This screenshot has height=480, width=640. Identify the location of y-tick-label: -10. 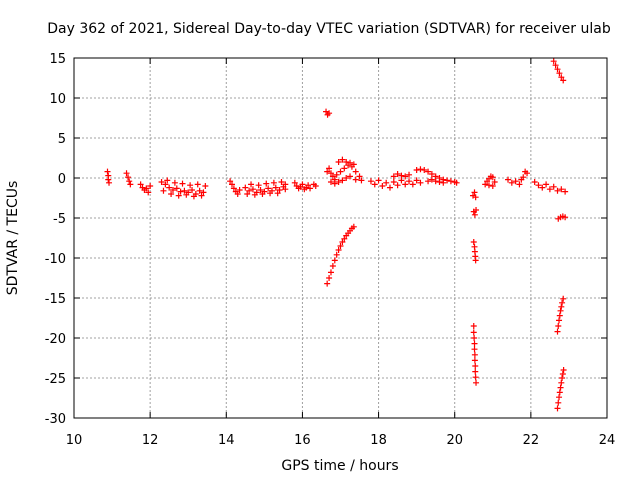
(55, 259).